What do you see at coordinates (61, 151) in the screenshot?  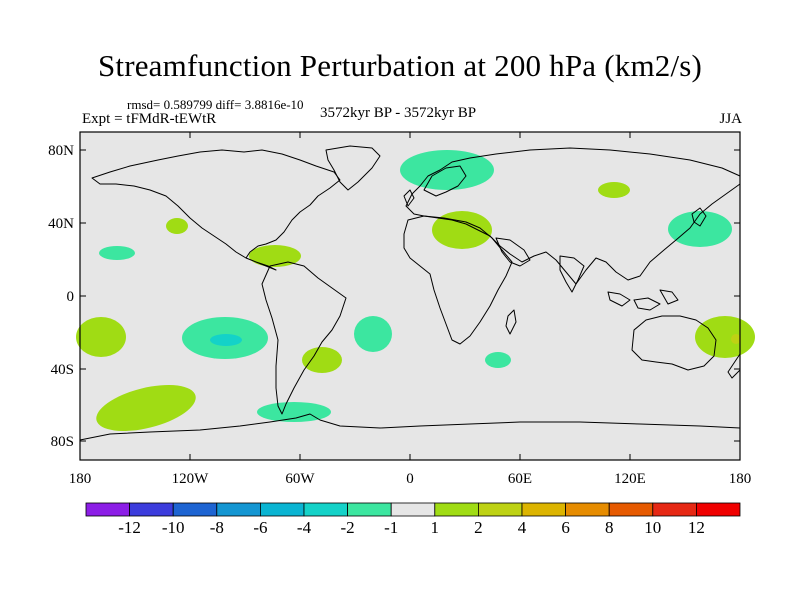 I see `lat-label-80n: 80N` at bounding box center [61, 151].